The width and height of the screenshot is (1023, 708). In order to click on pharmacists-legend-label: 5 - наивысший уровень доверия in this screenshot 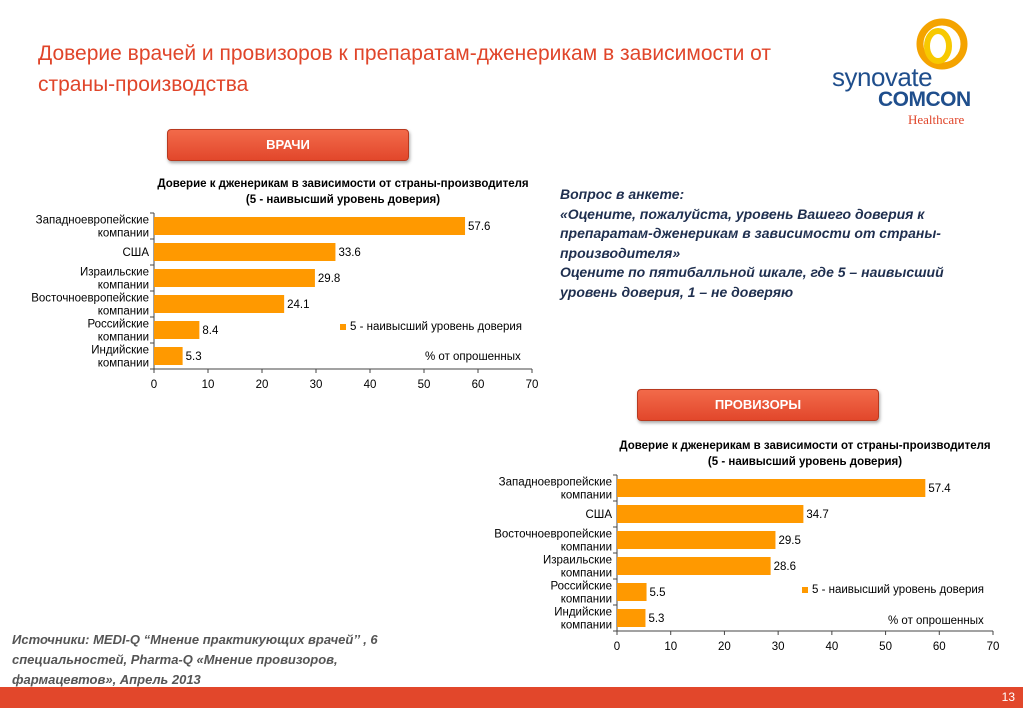, I will do `click(898, 590)`.